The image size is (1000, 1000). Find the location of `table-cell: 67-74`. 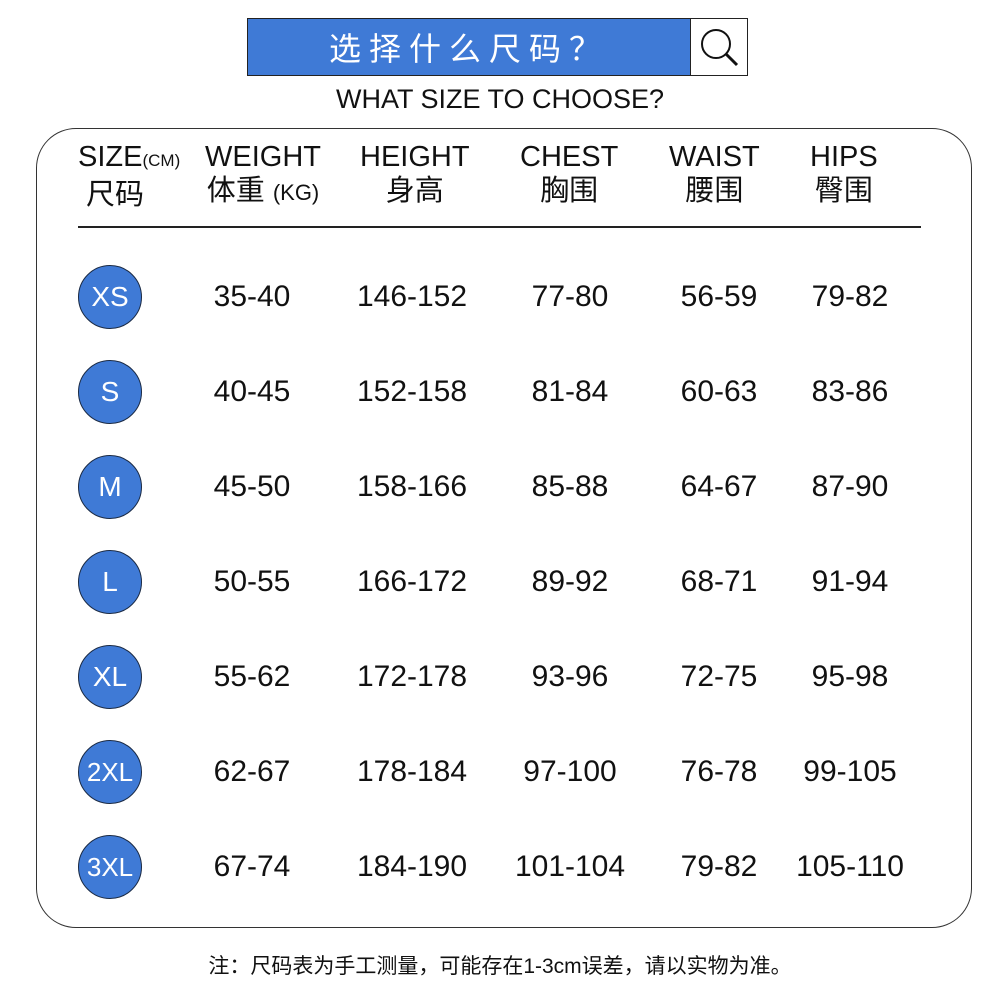

table-cell: 67-74 is located at coordinates (252, 866).